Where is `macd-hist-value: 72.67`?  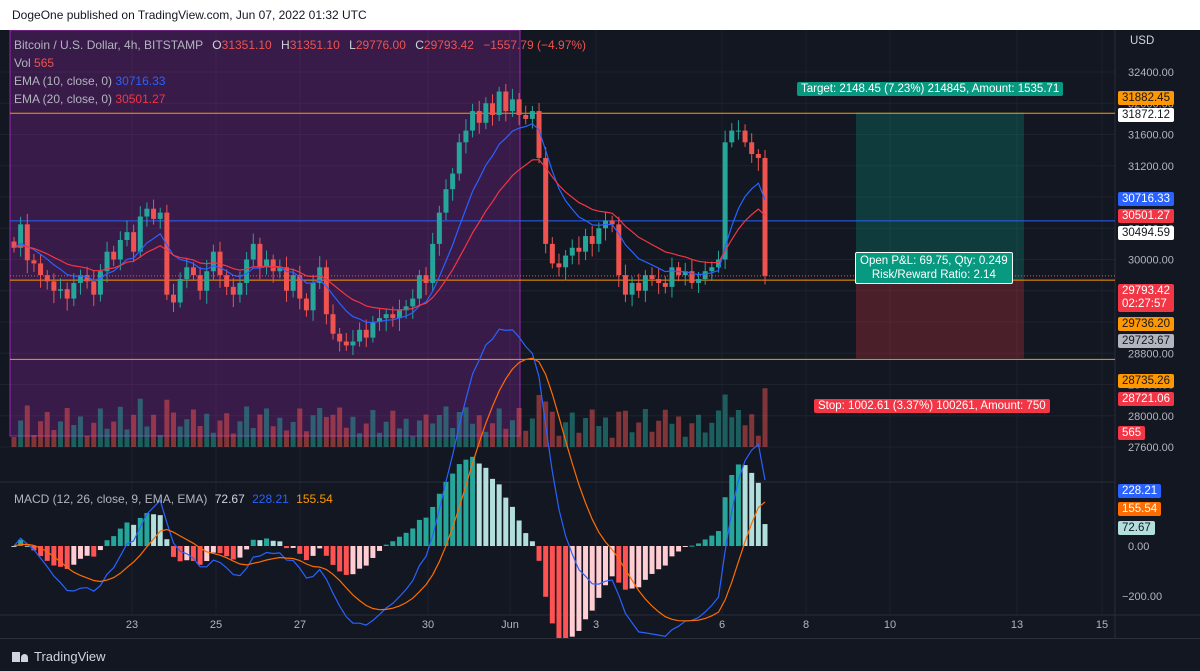
macd-hist-value: 72.67 is located at coordinates (229, 499).